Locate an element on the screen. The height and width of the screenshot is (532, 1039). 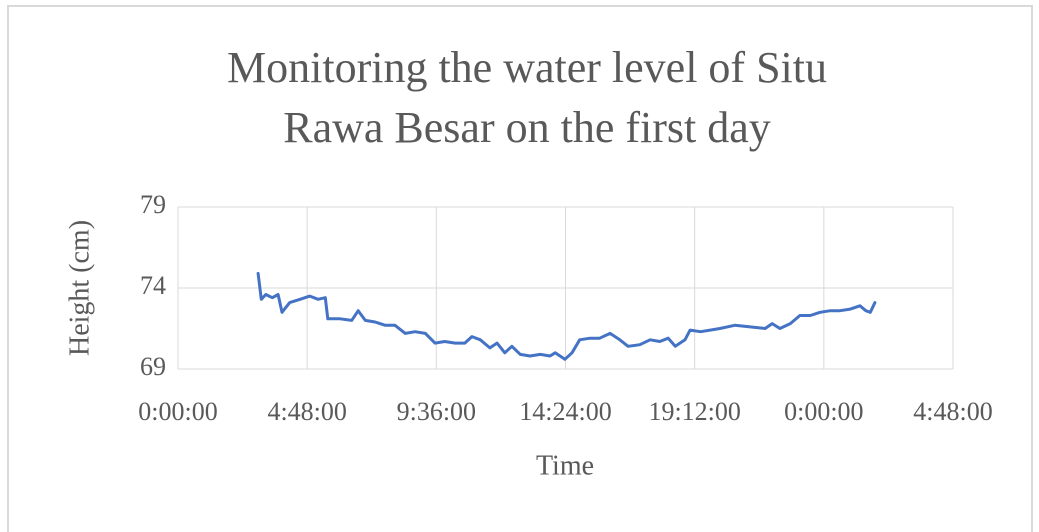
chart-title: Monitoring the water level of Situ is located at coordinates (527, 67).